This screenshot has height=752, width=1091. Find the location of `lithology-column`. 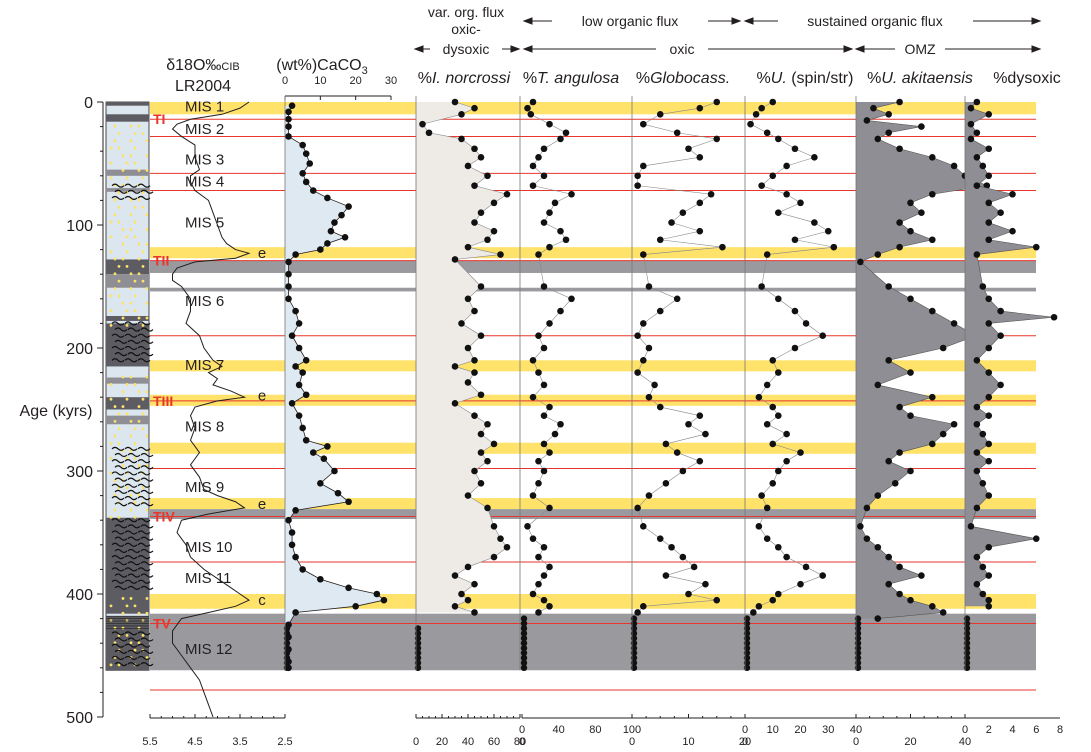

lithology-column is located at coordinates (129, 386).